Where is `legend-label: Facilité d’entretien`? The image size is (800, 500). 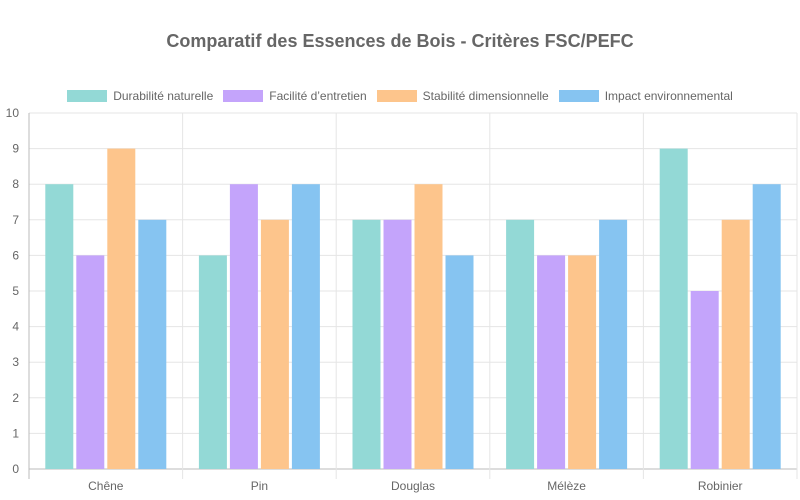
legend-label: Facilité d’entretien is located at coordinates (318, 96).